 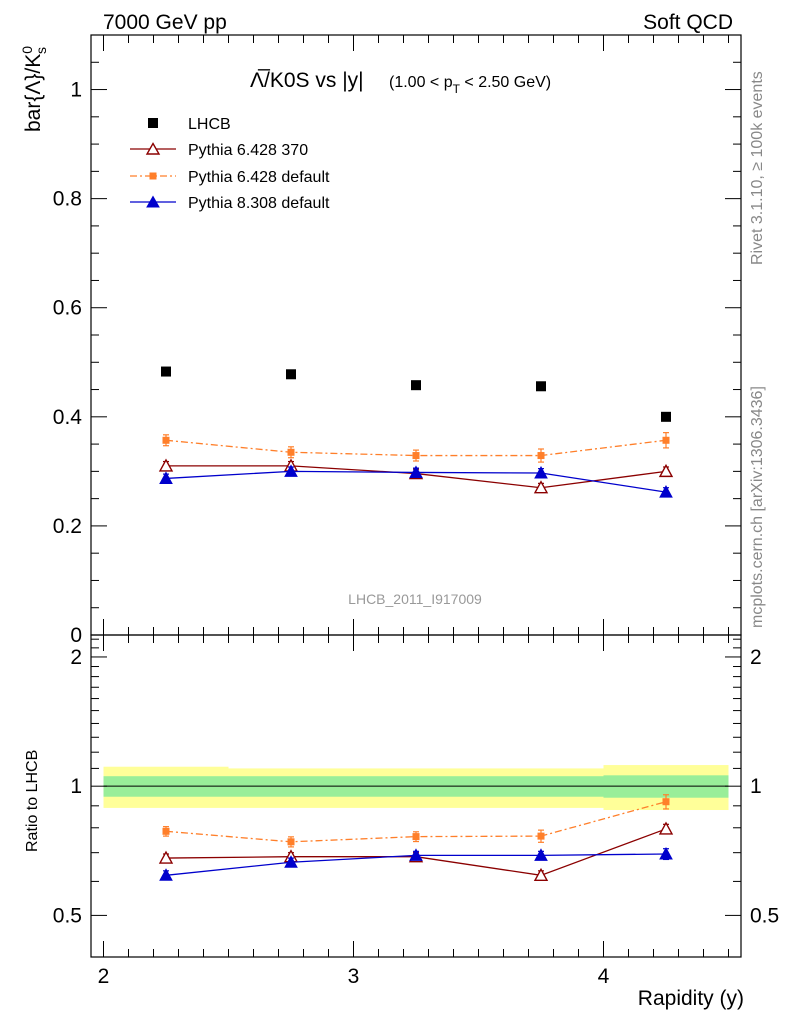 I want to click on x-tick-label: 3, so click(x=354, y=976).